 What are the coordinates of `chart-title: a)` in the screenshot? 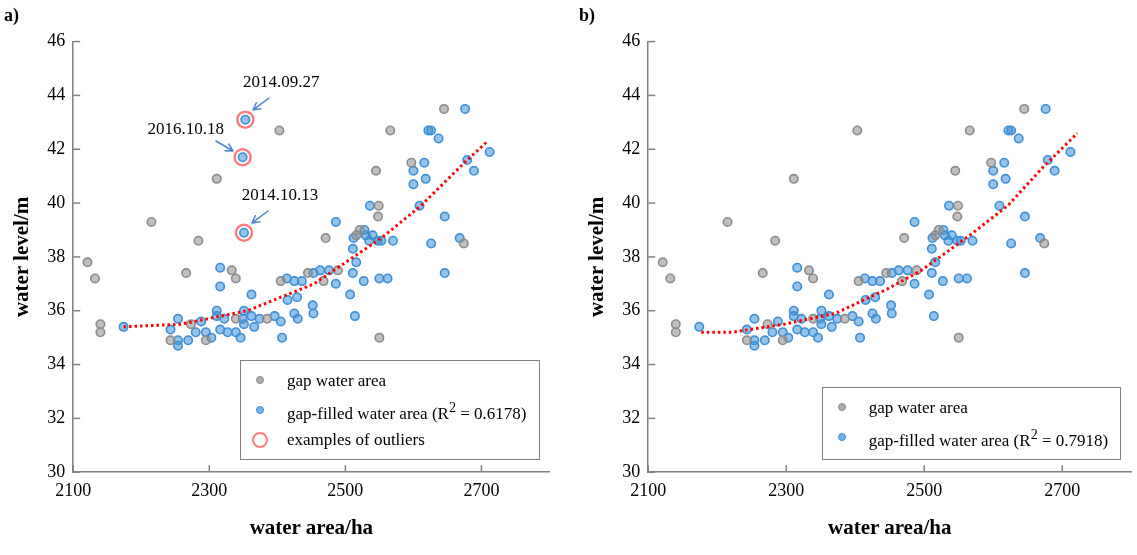 It's located at (11, 16).